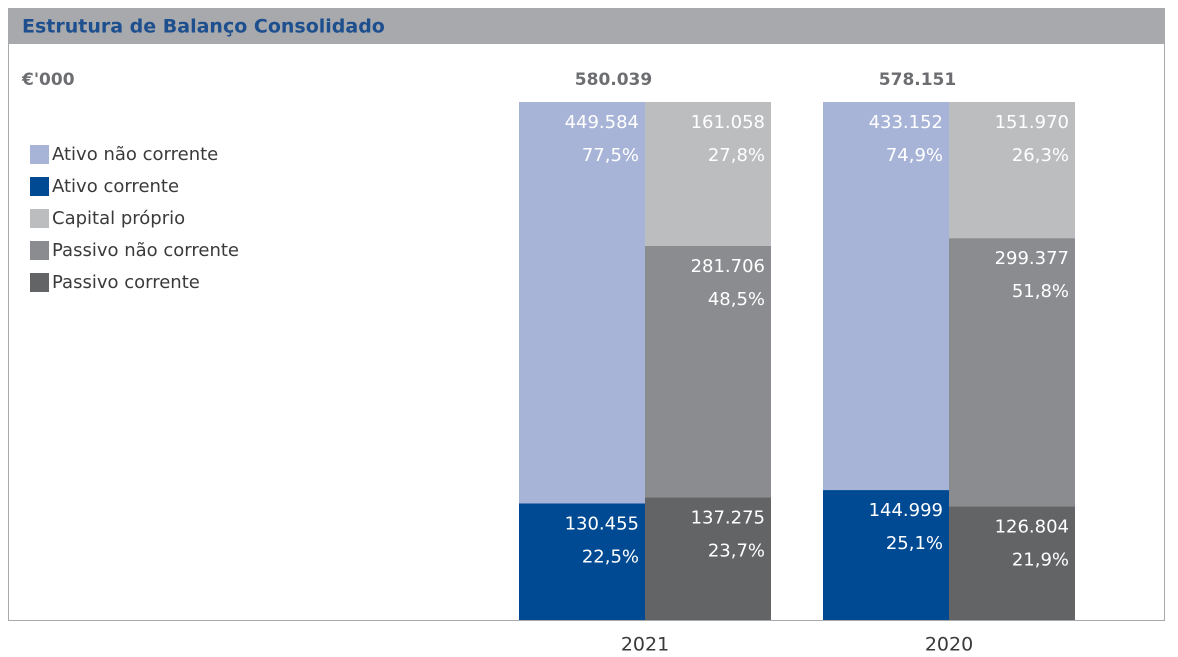 This screenshot has height=657, width=1178. What do you see at coordinates (602, 122) in the screenshot?
I see `value-label: 449.584` at bounding box center [602, 122].